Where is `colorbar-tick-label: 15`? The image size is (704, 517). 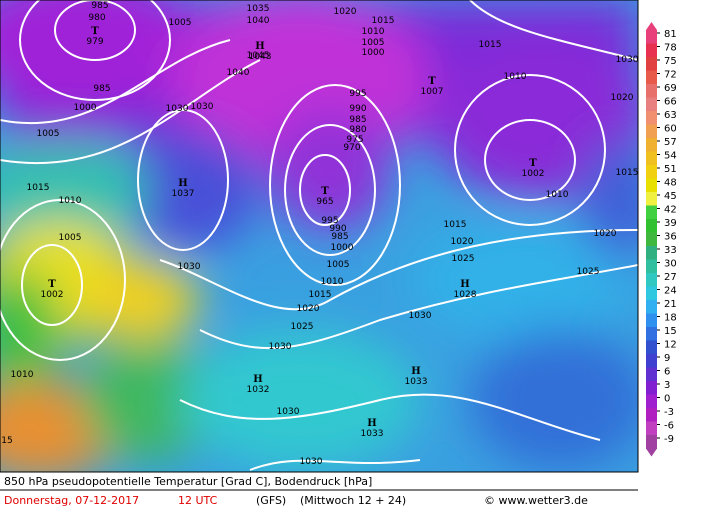
colorbar-tick-label: 15 is located at coordinates (670, 331).